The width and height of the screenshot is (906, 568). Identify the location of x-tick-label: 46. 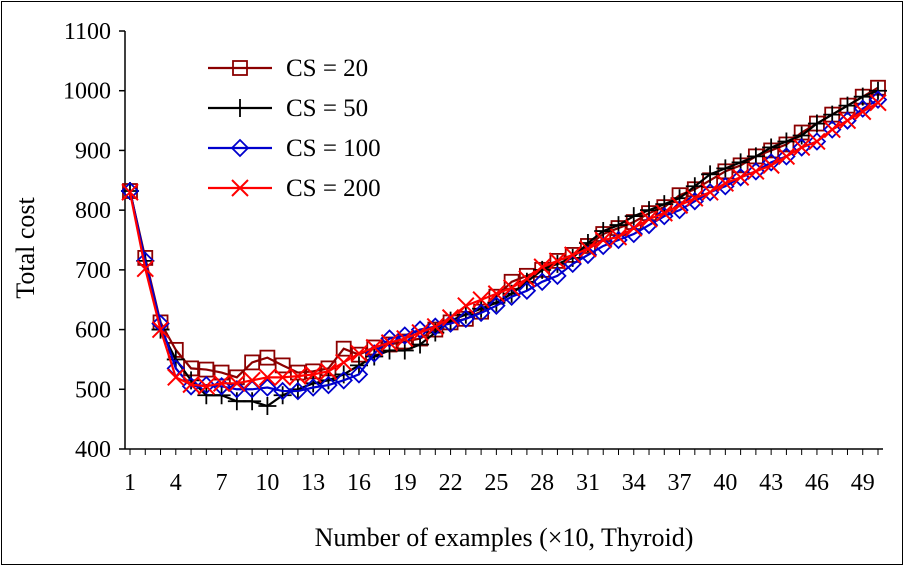
(817, 483).